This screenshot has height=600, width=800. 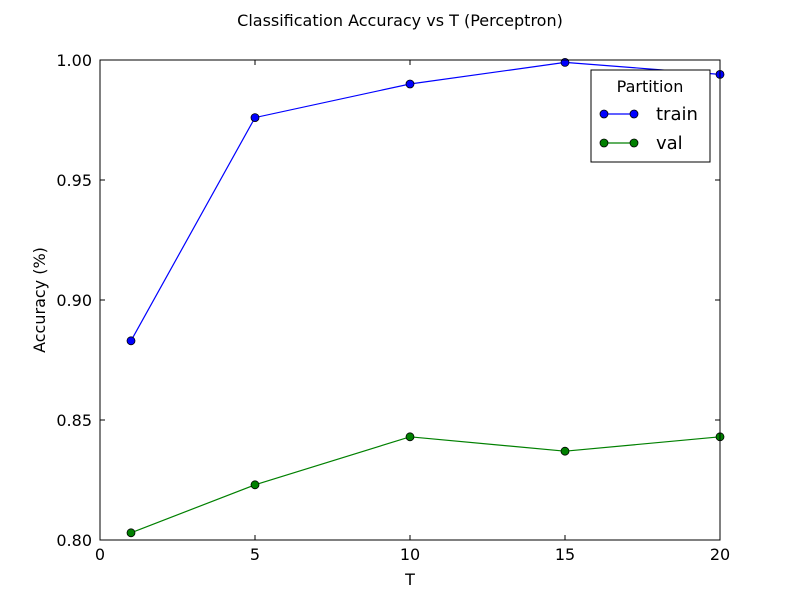 What do you see at coordinates (74, 300) in the screenshot?
I see `y-tick-label: 0.90` at bounding box center [74, 300].